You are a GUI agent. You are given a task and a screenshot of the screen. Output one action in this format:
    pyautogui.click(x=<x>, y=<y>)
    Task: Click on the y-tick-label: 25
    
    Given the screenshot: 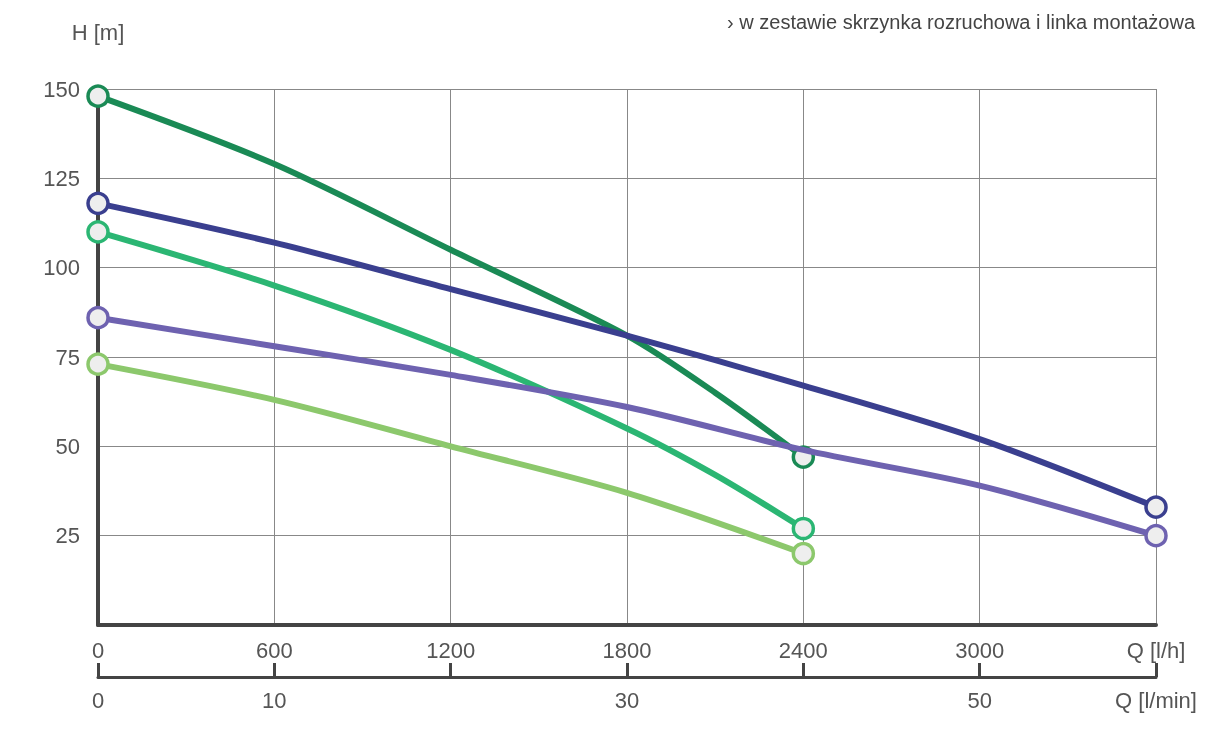 What is the action you would take?
    pyautogui.click(x=67, y=536)
    